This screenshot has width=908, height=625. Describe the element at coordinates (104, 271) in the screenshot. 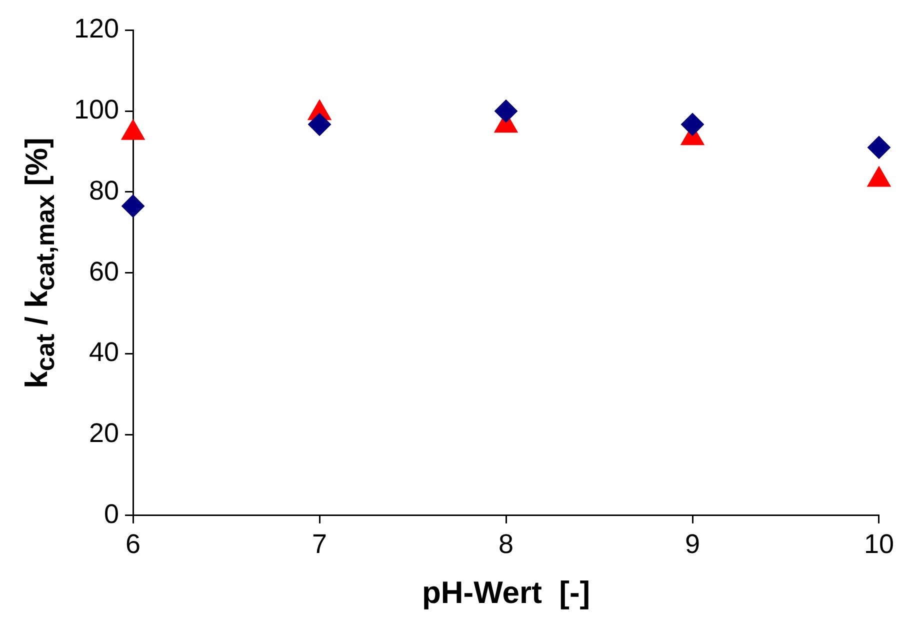

I see `y-tick-label: 60` at that location.